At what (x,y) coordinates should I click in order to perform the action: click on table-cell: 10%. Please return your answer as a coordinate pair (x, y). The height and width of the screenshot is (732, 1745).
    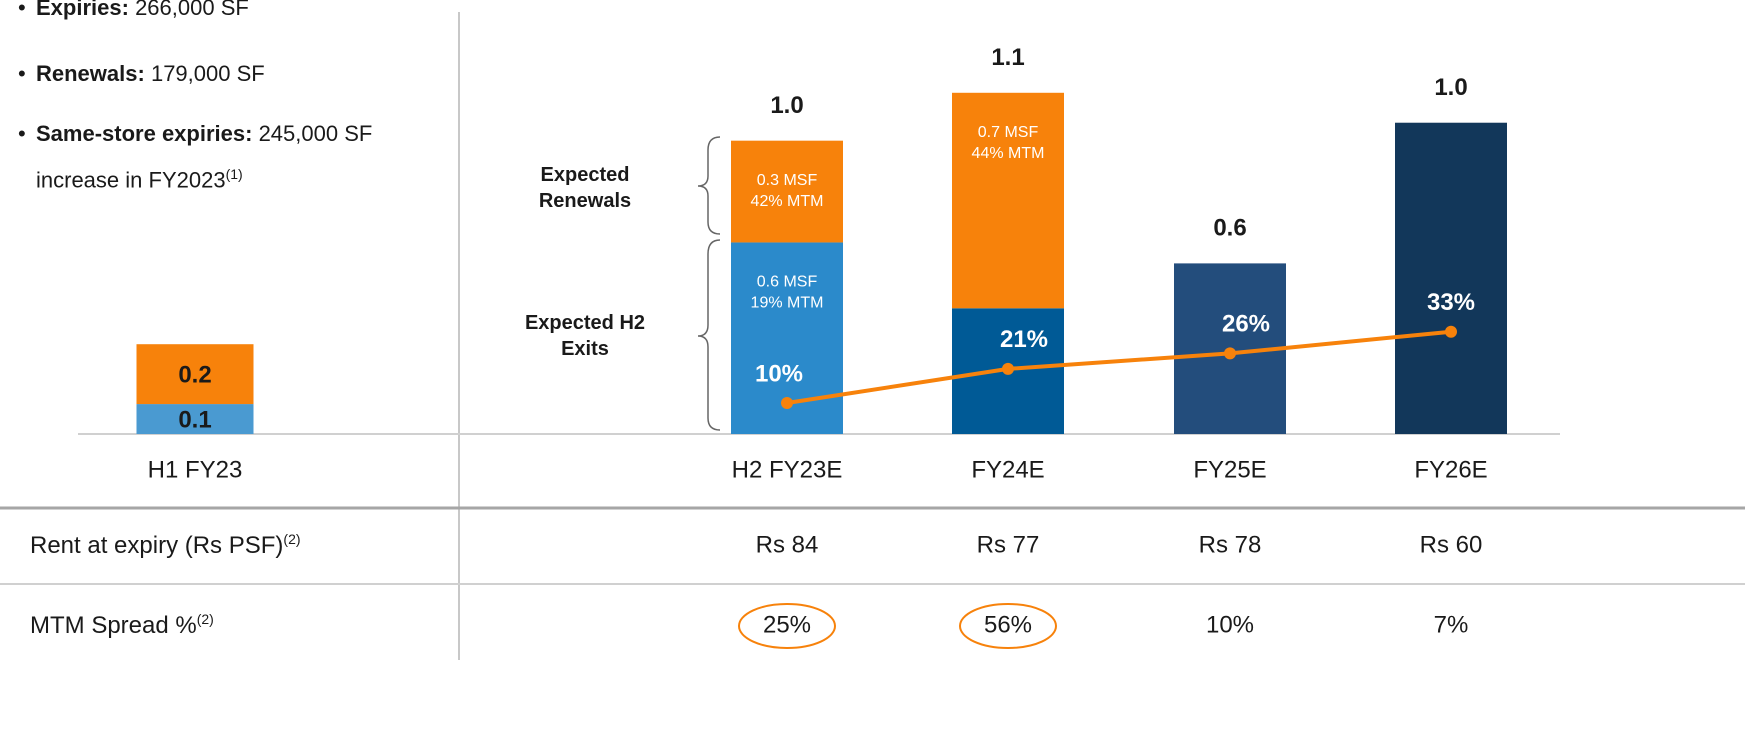
    Looking at the image, I should click on (1230, 624).